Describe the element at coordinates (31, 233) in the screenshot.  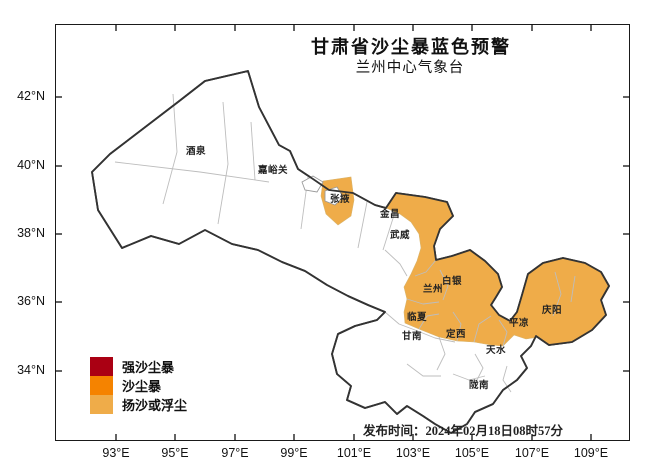
I see `y-tick-label: 38°N` at that location.